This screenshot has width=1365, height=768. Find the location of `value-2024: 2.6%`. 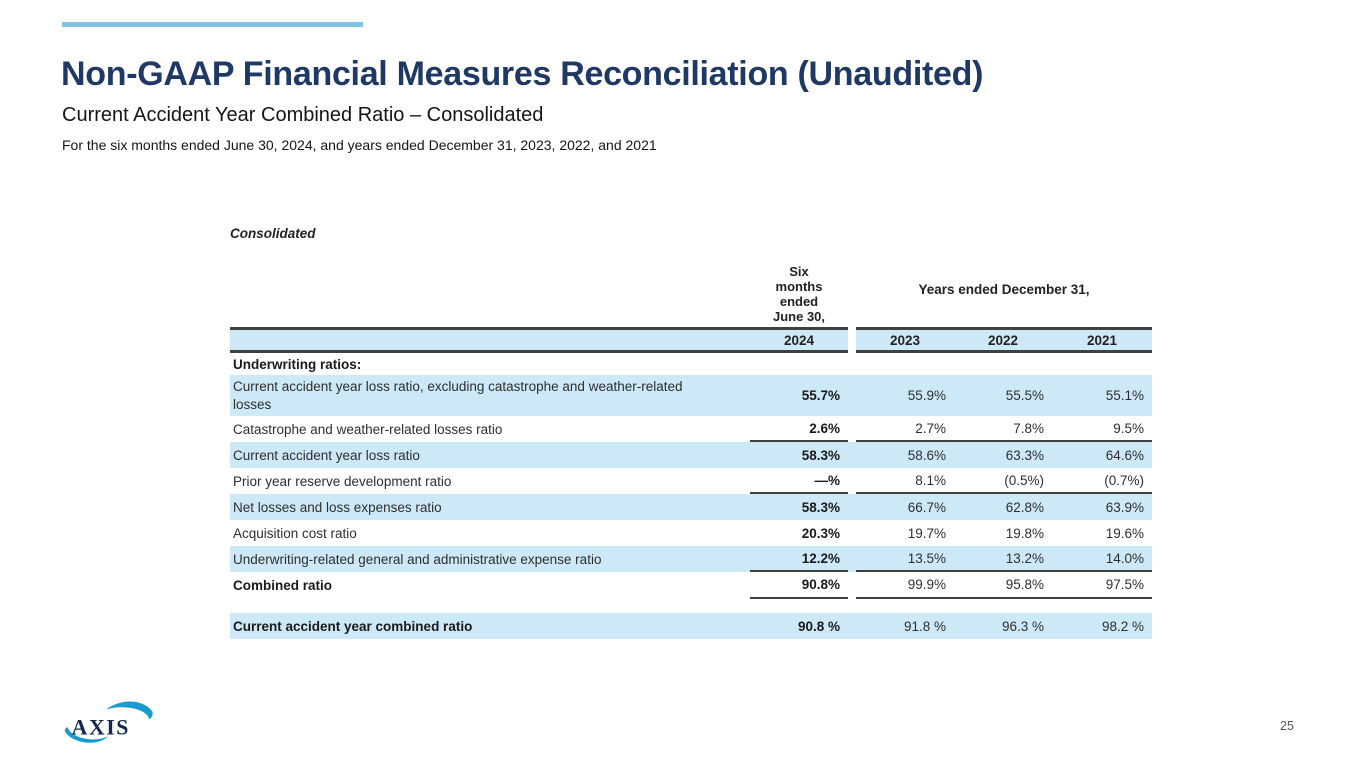

value-2024: 2.6% is located at coordinates (799, 429).